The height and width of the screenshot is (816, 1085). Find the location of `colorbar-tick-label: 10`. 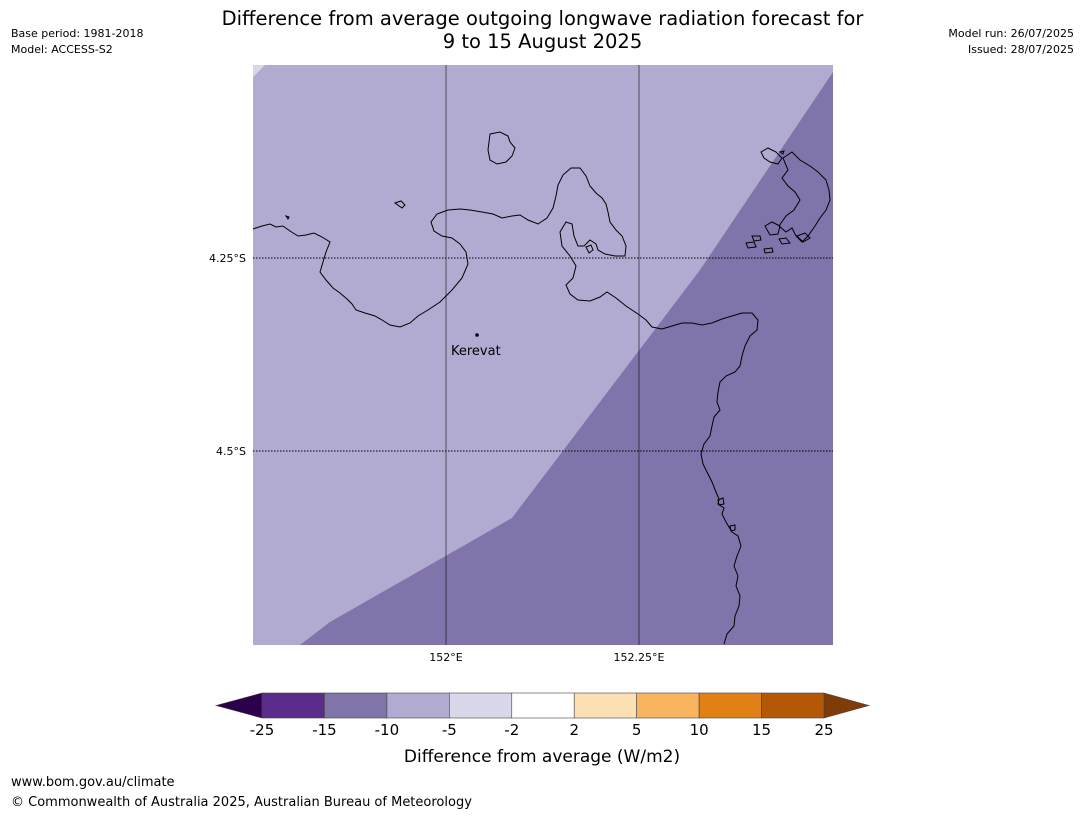

colorbar-tick-label: 10 is located at coordinates (699, 730).